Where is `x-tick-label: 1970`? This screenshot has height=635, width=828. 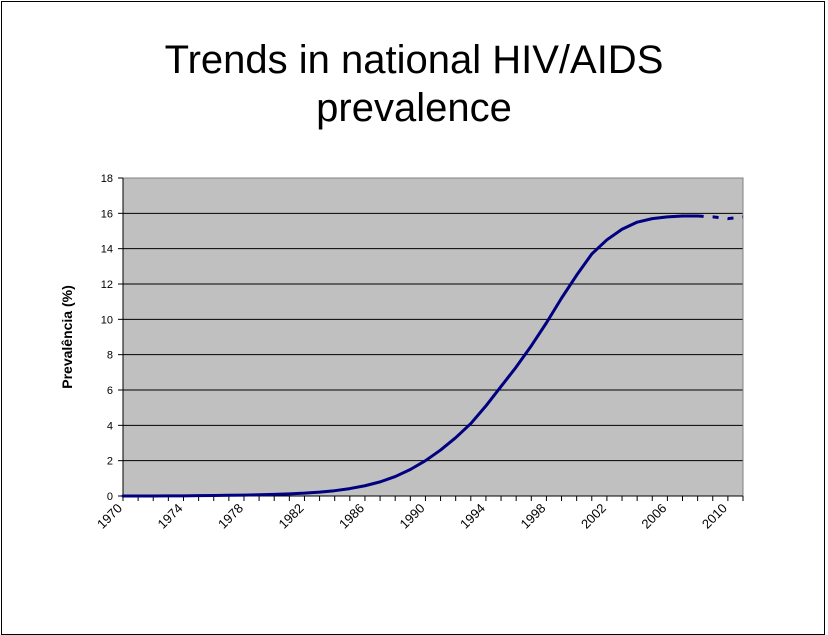 x-tick-label: 1970 is located at coordinates (109, 516).